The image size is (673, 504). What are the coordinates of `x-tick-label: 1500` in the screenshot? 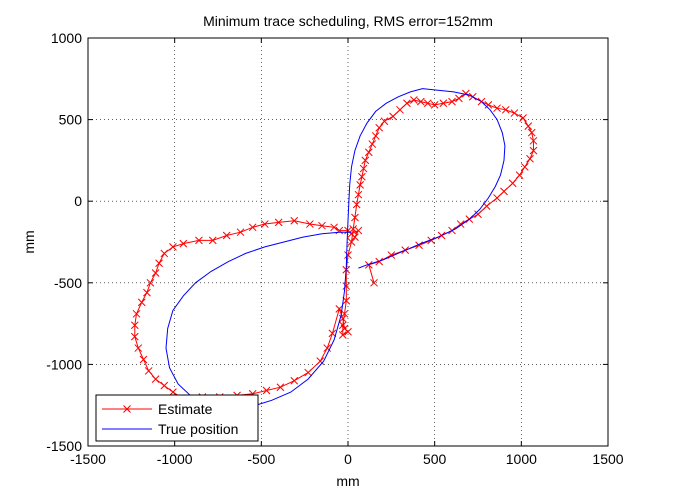 It's located at (607, 459).